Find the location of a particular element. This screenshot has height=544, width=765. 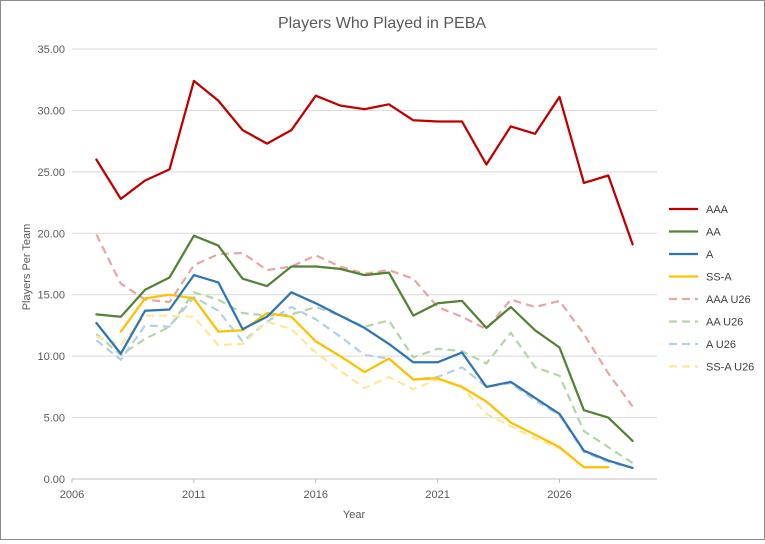

y-tick-label: 0.00 is located at coordinates (54, 480).